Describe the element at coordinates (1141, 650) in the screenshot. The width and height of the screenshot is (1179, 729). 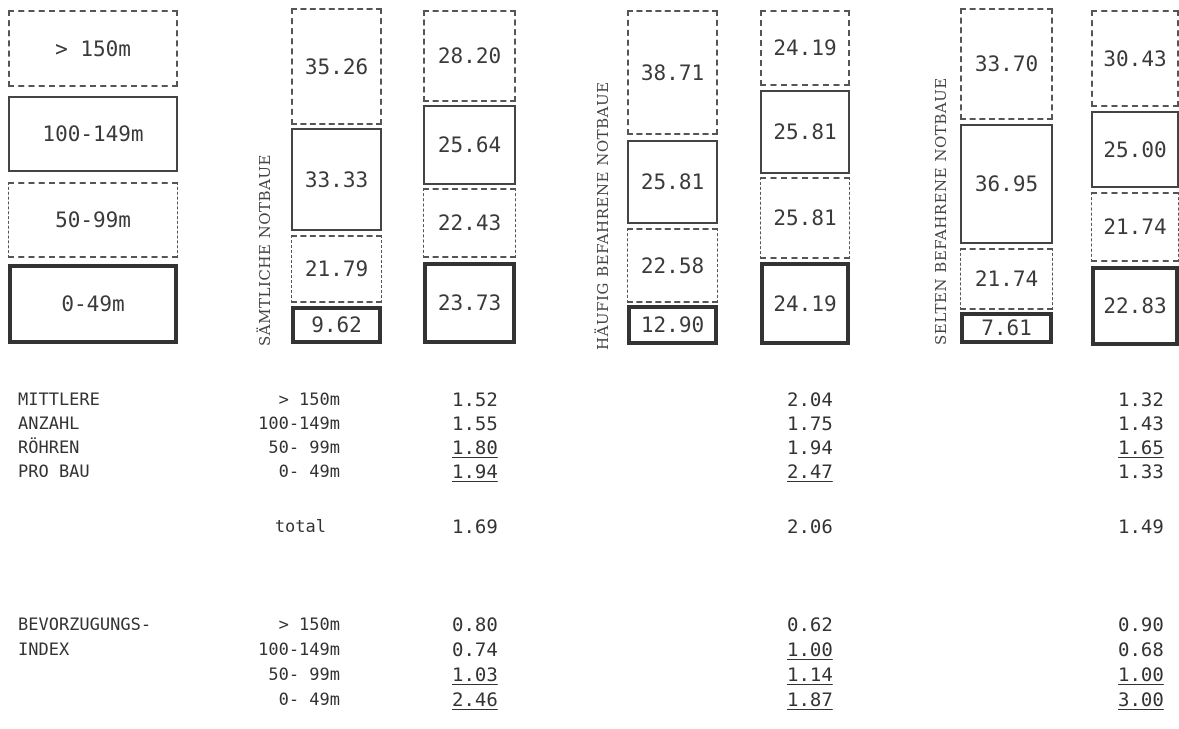
I see `index-value: 0.68` at that location.